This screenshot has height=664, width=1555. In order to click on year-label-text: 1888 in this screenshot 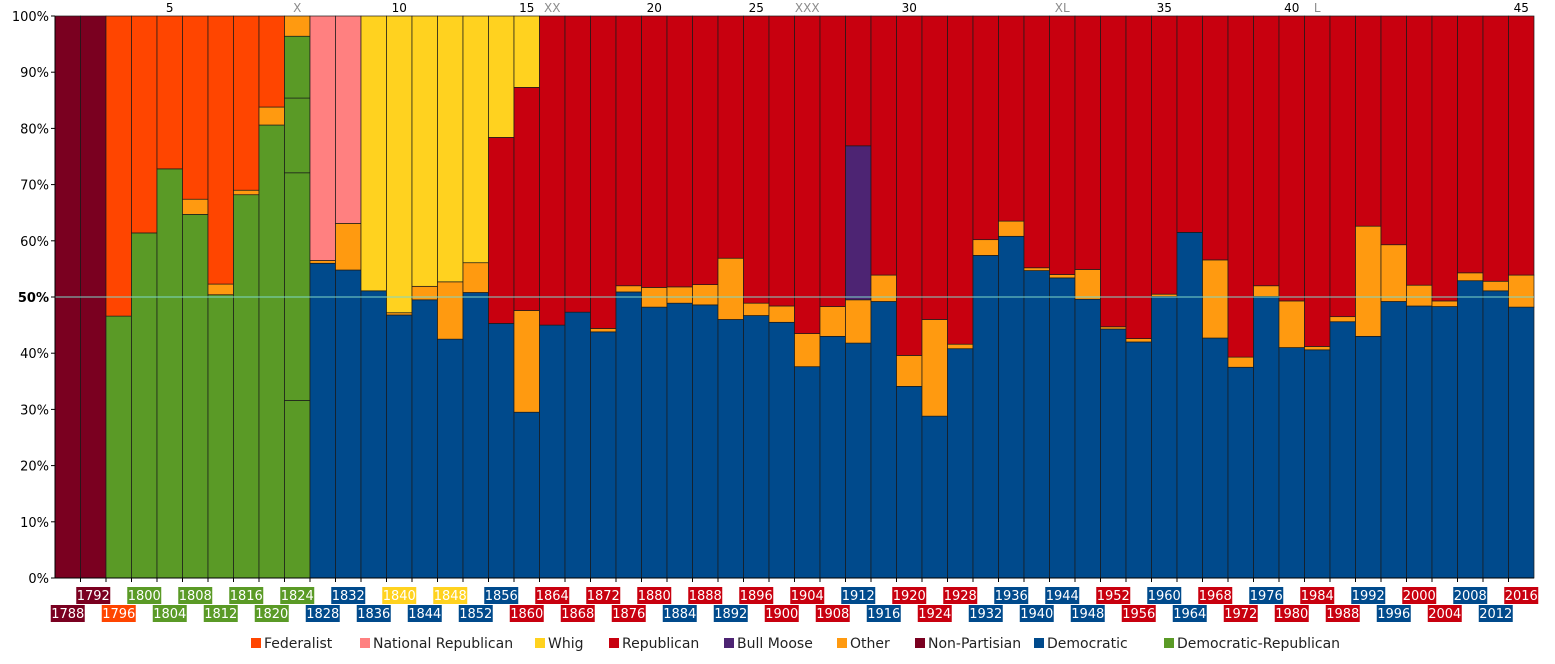, I will do `click(705, 596)`.